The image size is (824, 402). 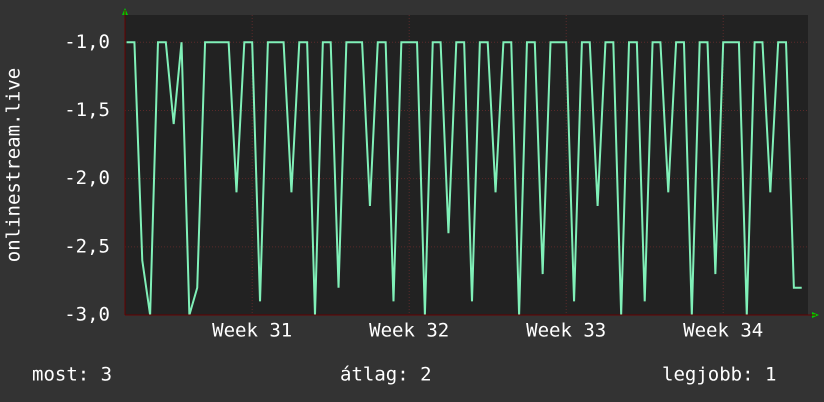 What do you see at coordinates (87, 110) in the screenshot?
I see `y-tick-label: -1,5` at bounding box center [87, 110].